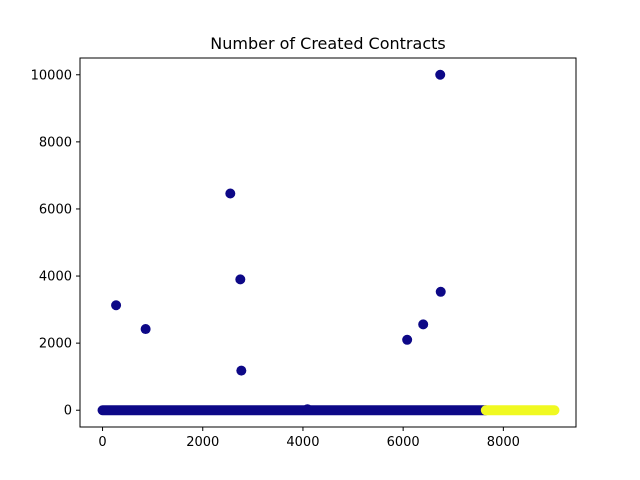 The width and height of the screenshot is (640, 480). What do you see at coordinates (202, 442) in the screenshot?
I see `x-tick-label: 2000` at bounding box center [202, 442].